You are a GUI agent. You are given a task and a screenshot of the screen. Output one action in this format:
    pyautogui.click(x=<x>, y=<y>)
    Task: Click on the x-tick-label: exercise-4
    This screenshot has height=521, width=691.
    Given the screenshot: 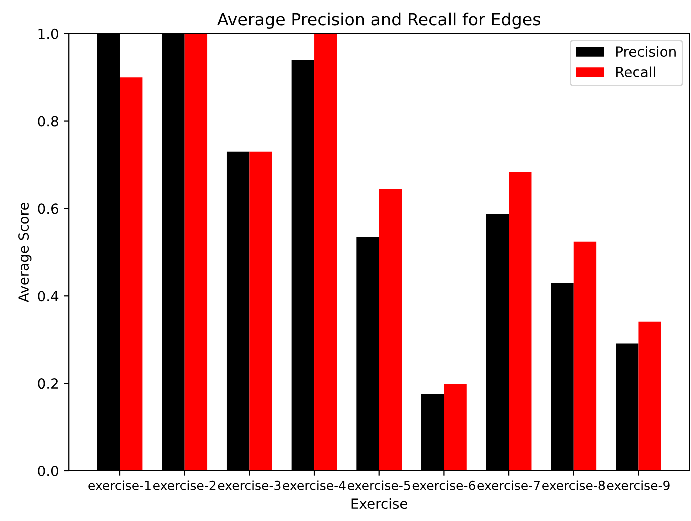 What is the action you would take?
    pyautogui.click(x=314, y=485)
    